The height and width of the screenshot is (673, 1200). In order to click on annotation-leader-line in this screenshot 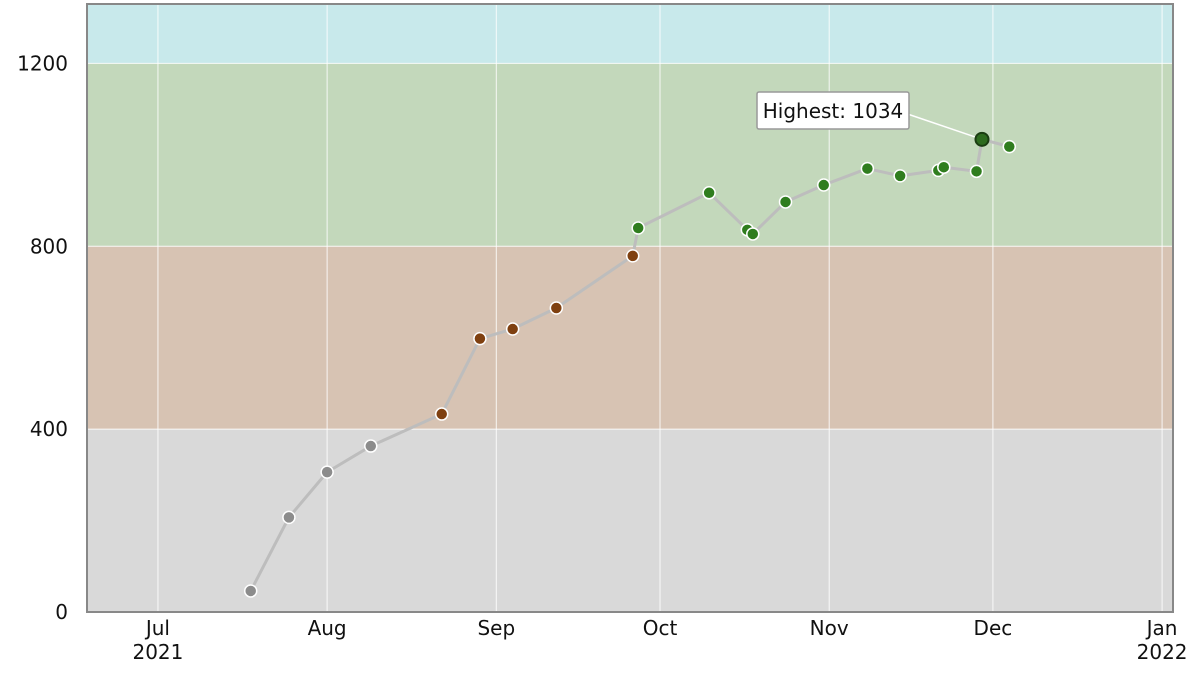, I will do `click(945, 127)`.